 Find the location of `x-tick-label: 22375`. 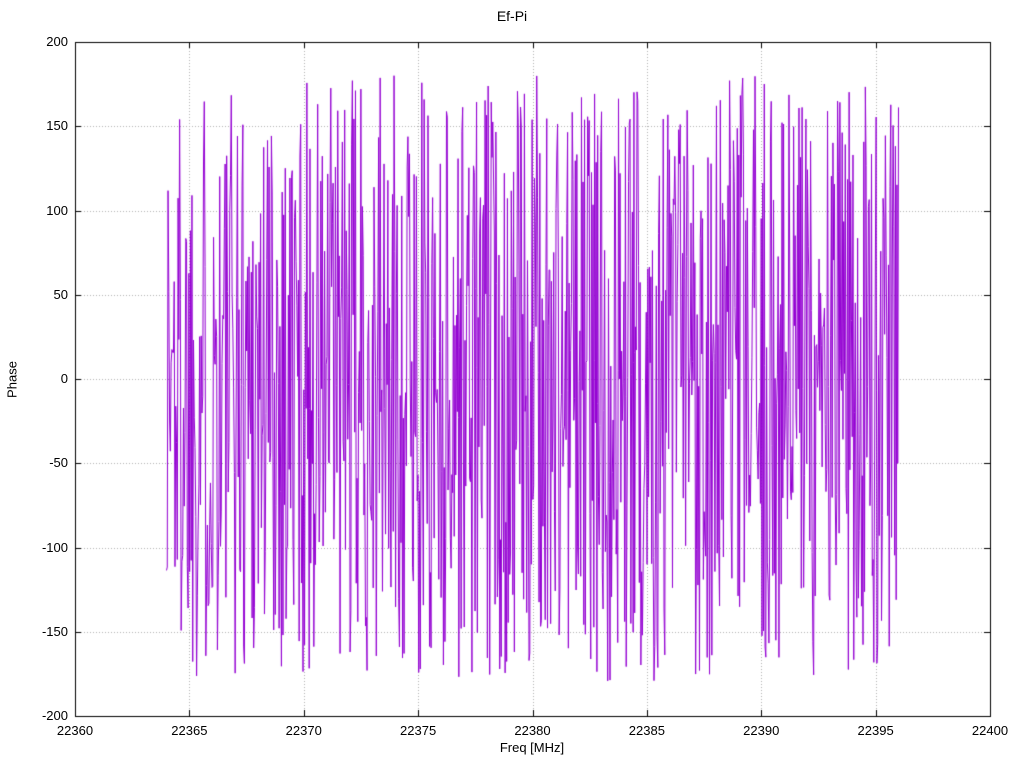

x-tick-label: 22375 is located at coordinates (418, 730).